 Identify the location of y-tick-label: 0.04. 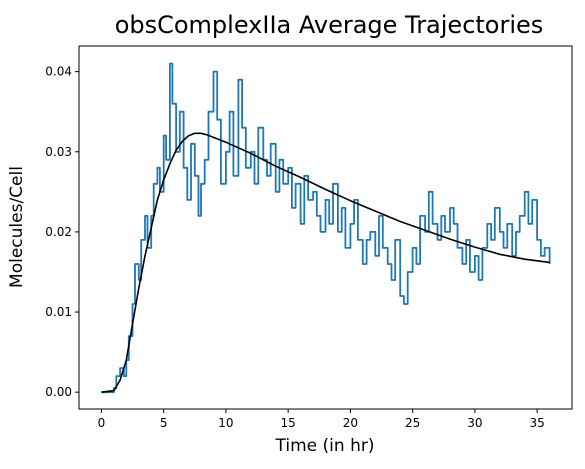
(58, 72).